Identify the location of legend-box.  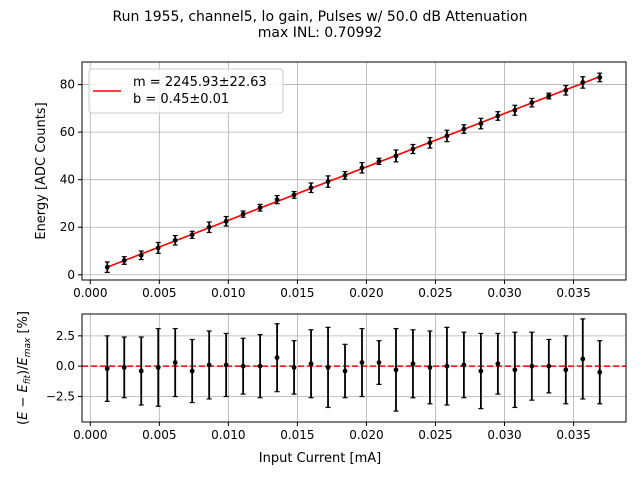
(186, 91).